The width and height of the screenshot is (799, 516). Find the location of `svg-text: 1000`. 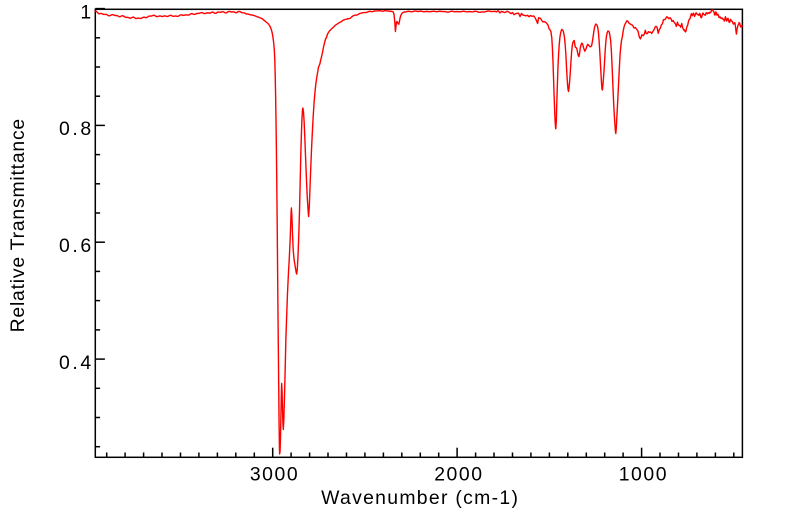

svg-text: 1000 is located at coordinates (643, 475).